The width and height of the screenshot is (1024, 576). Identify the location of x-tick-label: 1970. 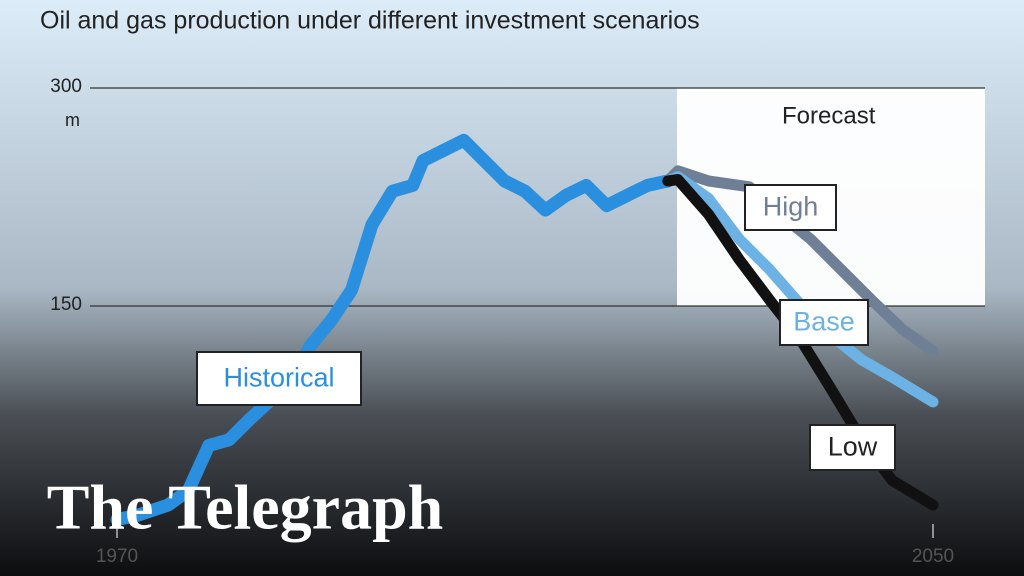
(117, 556).